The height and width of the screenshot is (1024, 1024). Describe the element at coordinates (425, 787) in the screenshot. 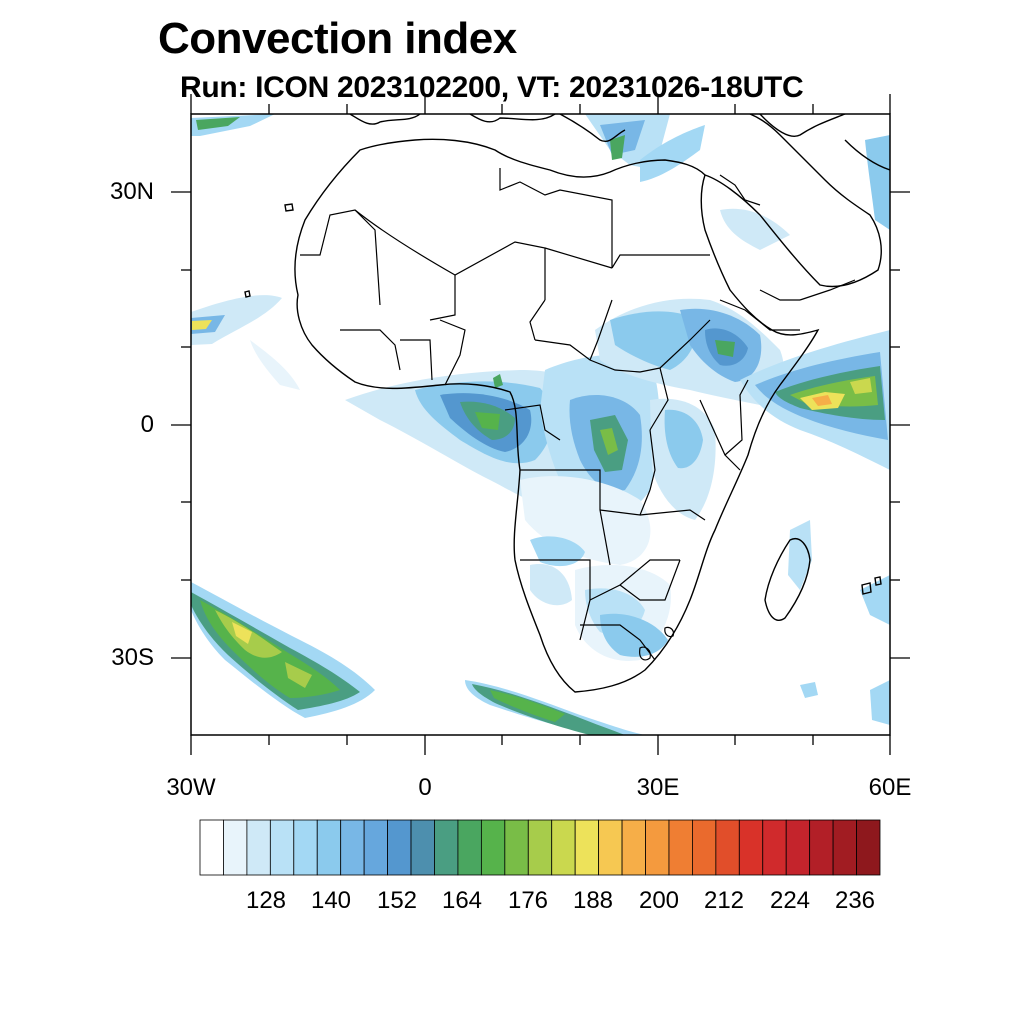

I see `lon-label-0: 0` at that location.